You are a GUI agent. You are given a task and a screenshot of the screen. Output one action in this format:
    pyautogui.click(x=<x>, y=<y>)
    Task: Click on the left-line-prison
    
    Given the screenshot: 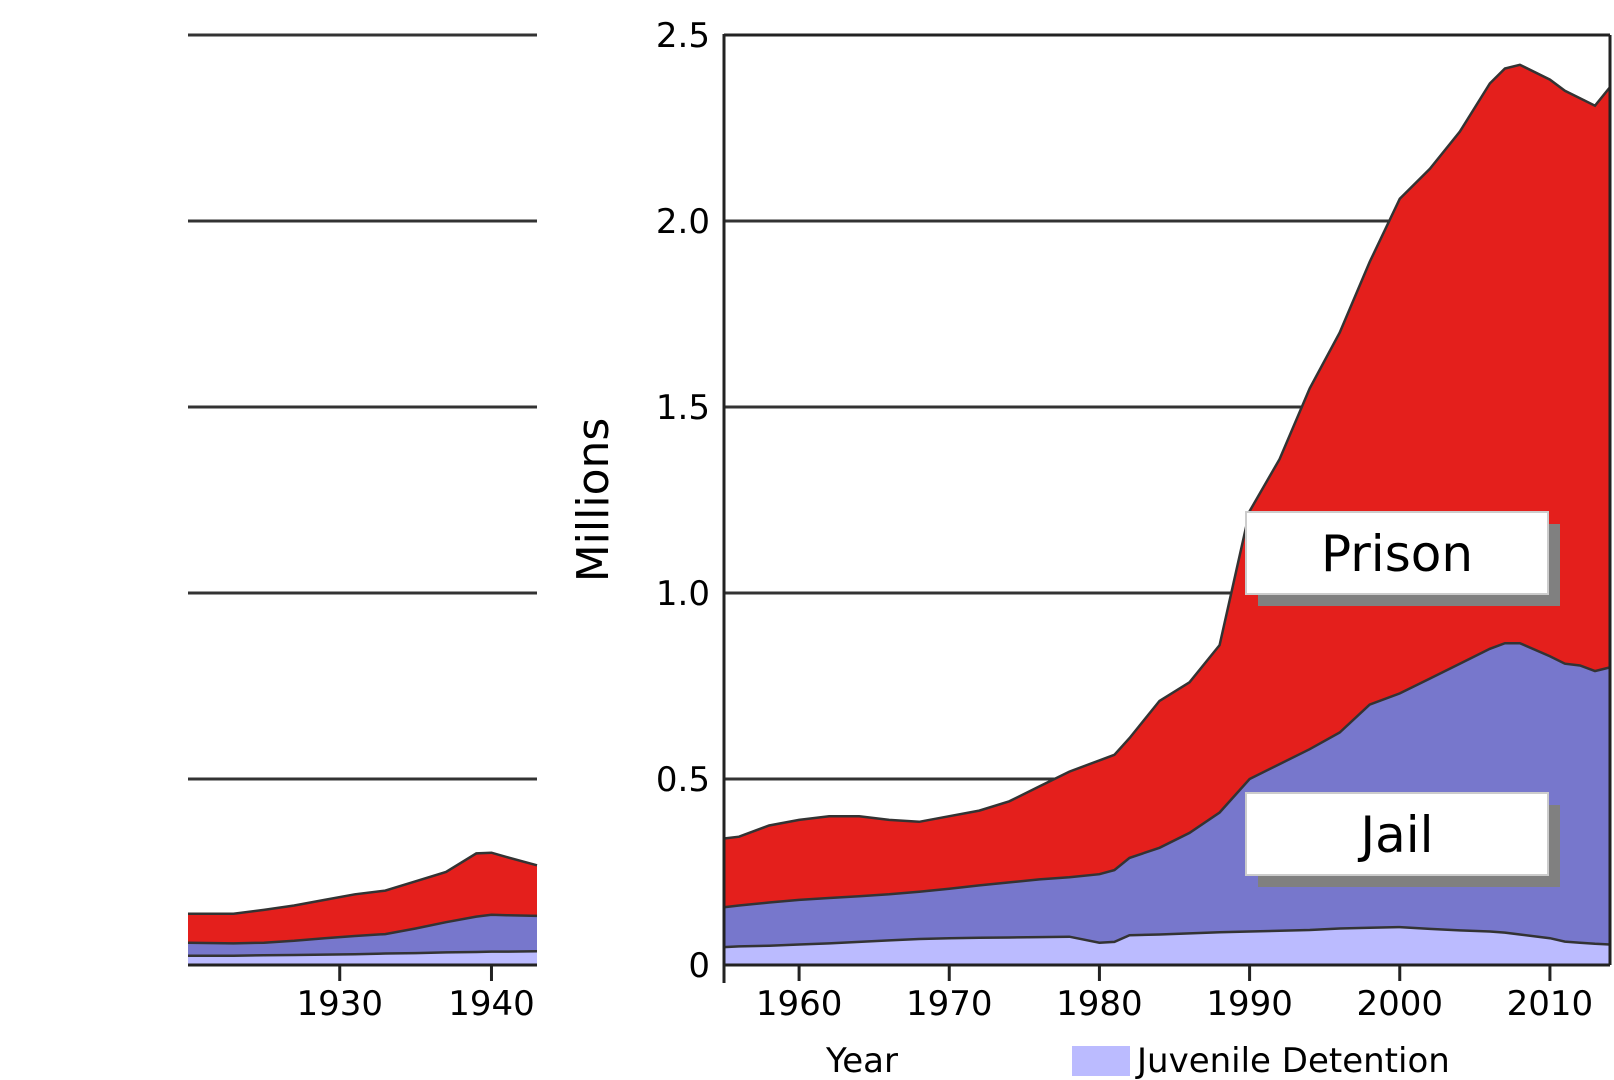 What is the action you would take?
    pyautogui.click(x=363, y=883)
    